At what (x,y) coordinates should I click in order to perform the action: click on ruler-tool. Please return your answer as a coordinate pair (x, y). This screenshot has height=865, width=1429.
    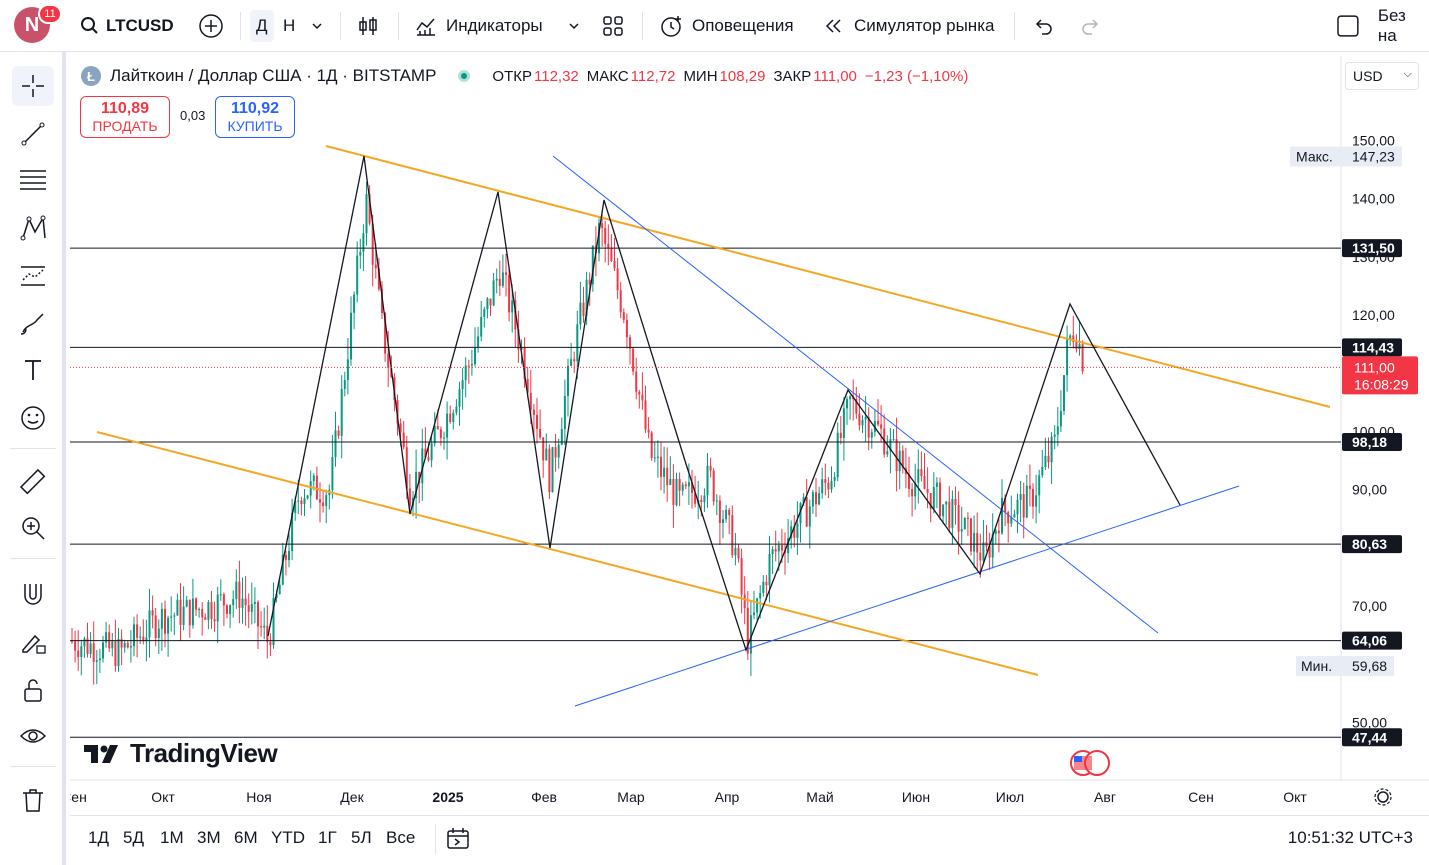
    Looking at the image, I should click on (33, 482).